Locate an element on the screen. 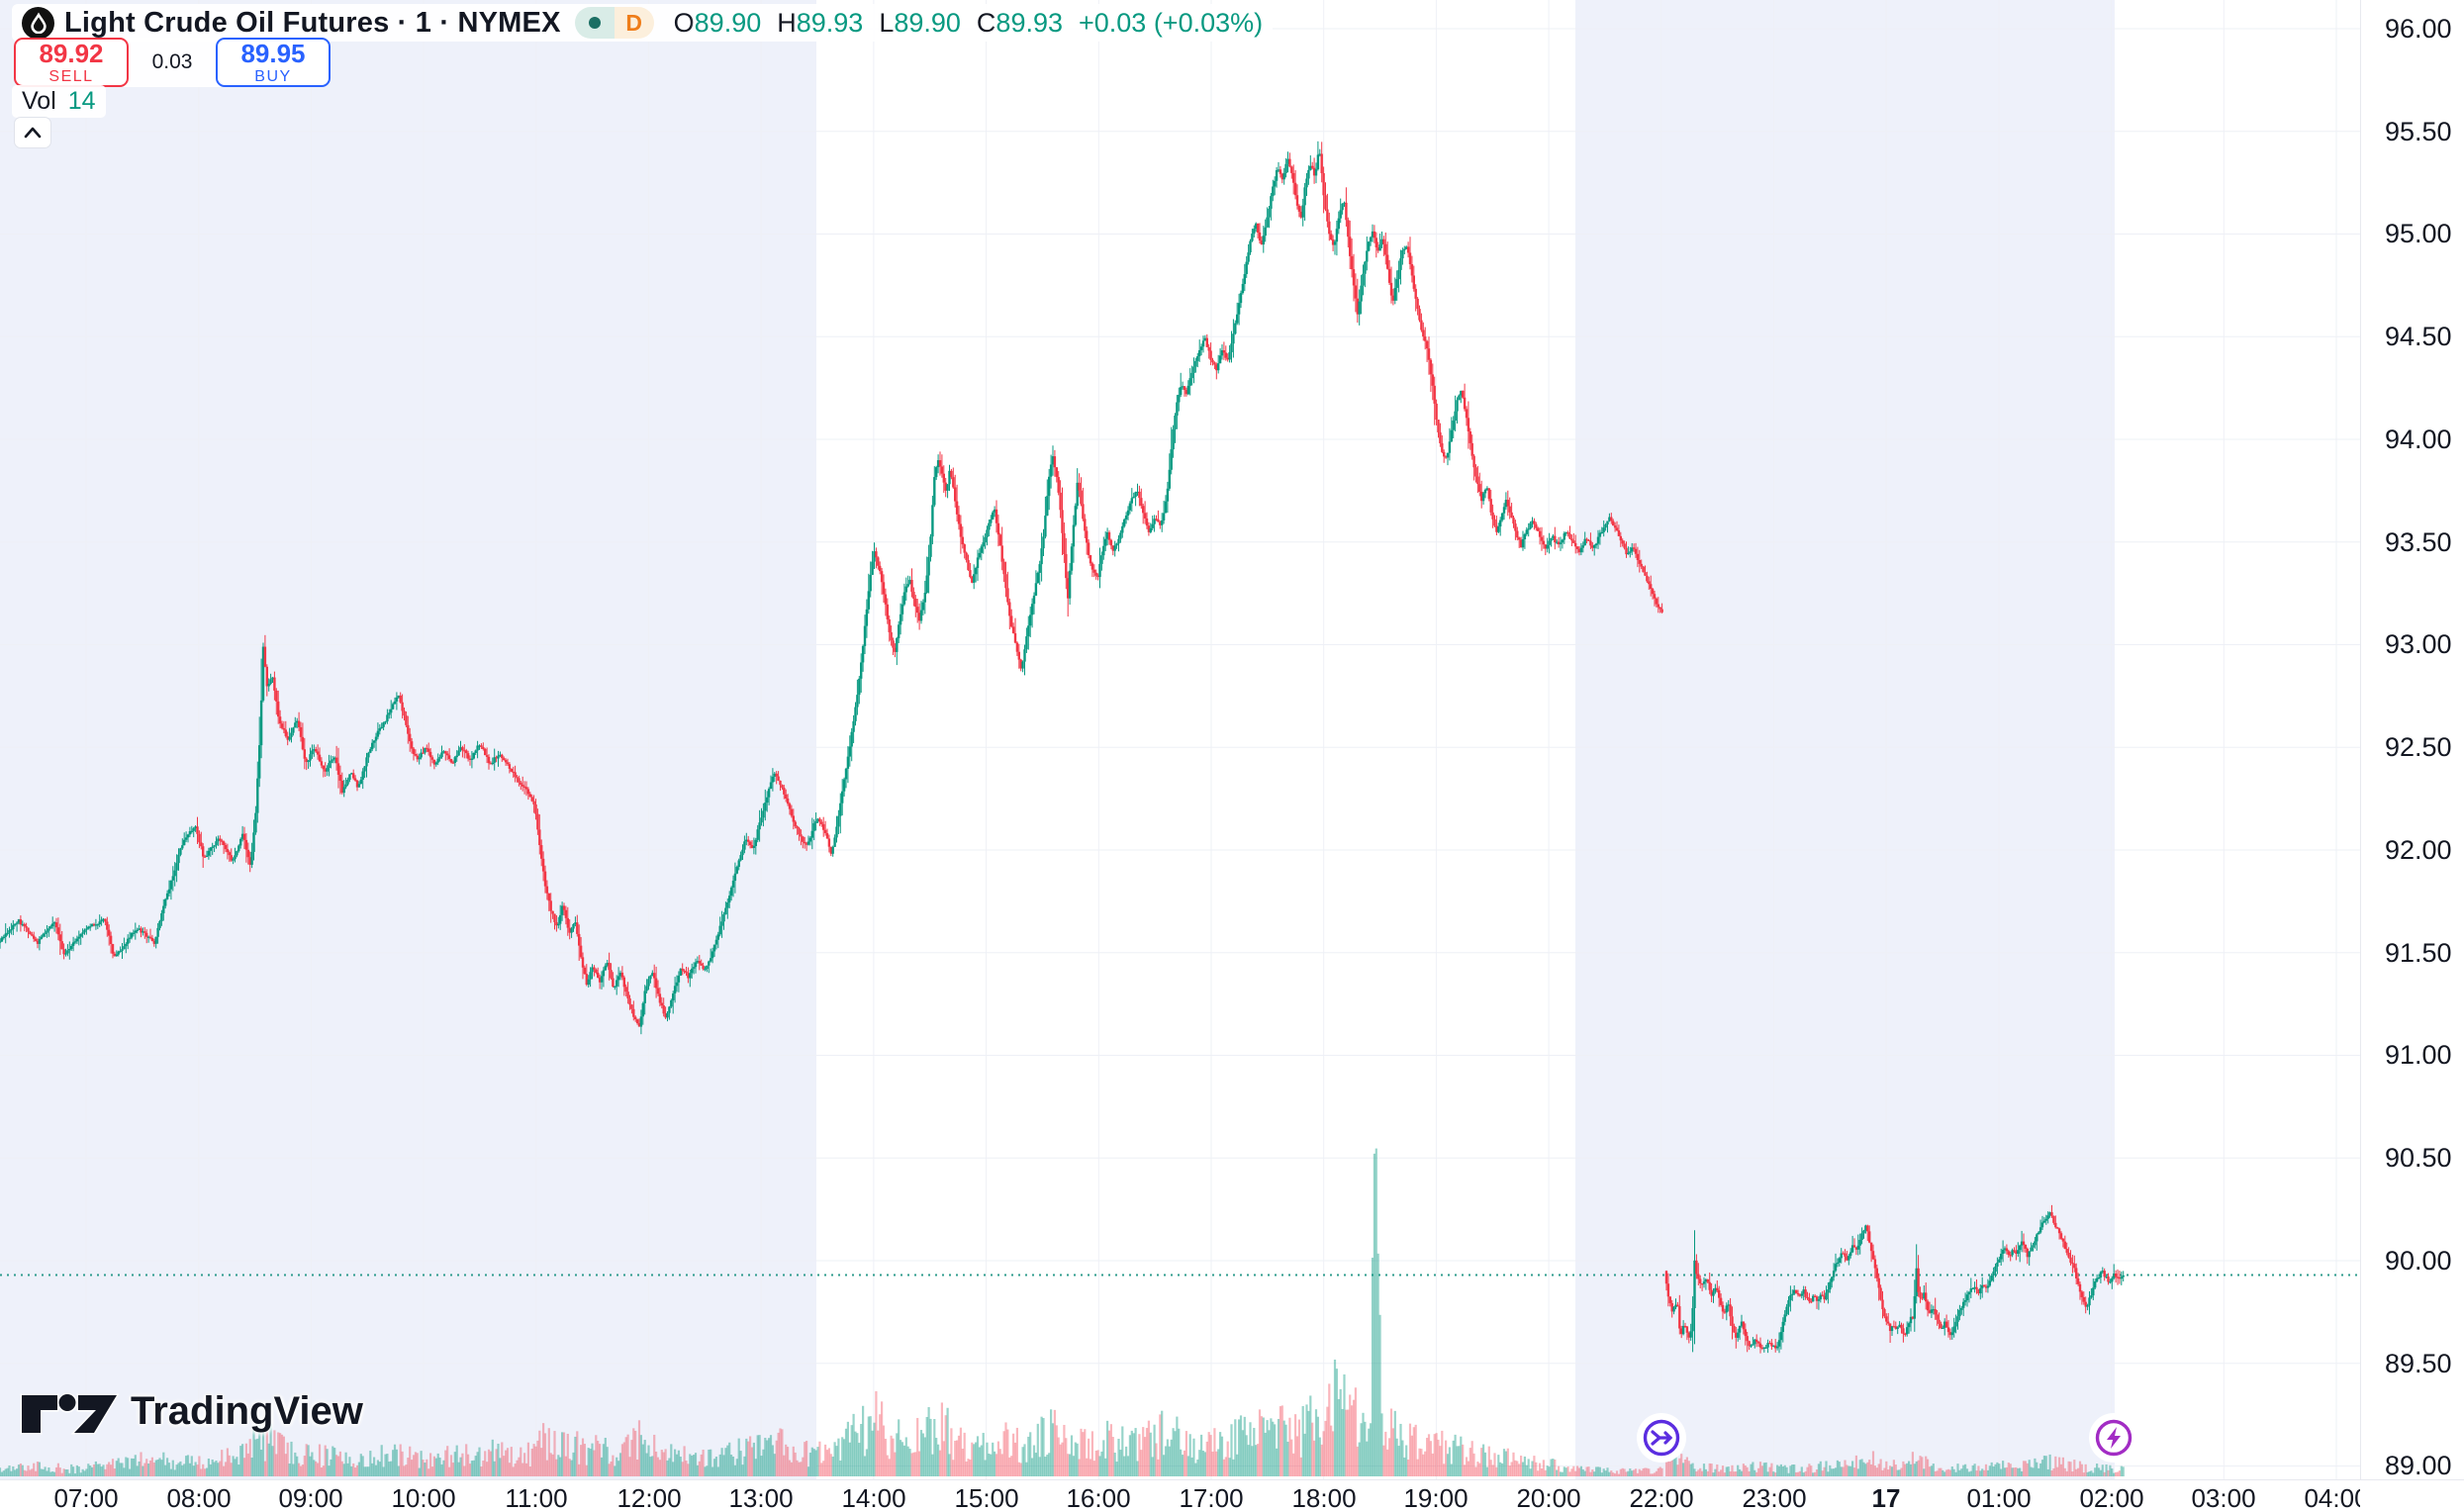 The width and height of the screenshot is (2464, 1512). session-break-icon is located at coordinates (1661, 1438).